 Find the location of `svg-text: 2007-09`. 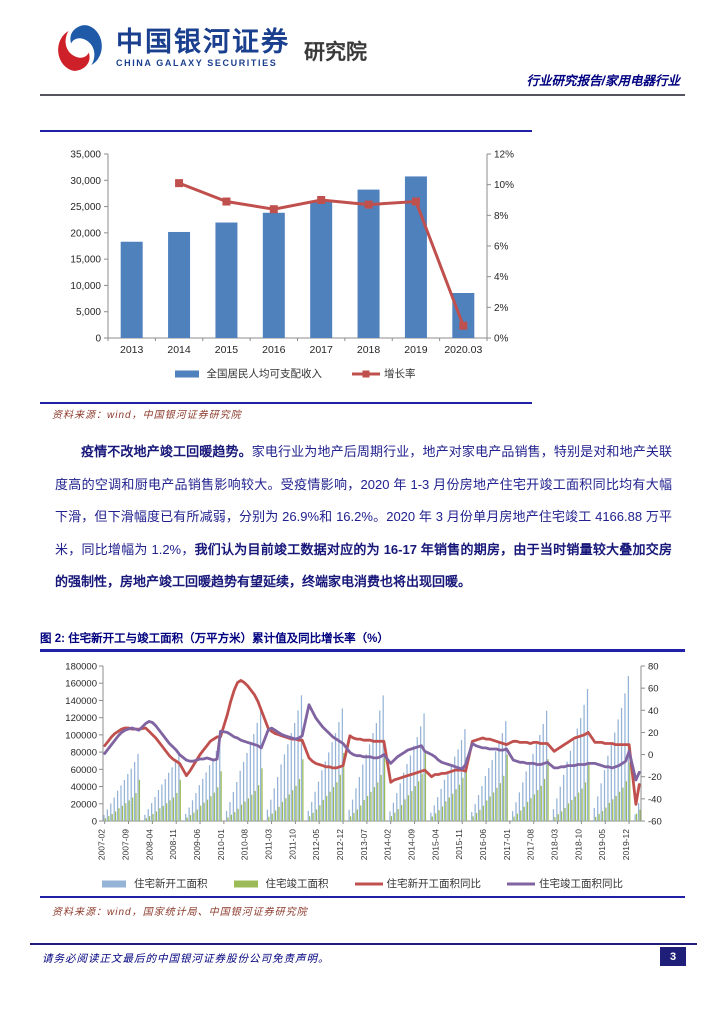

svg-text: 2007-09 is located at coordinates (126, 844).